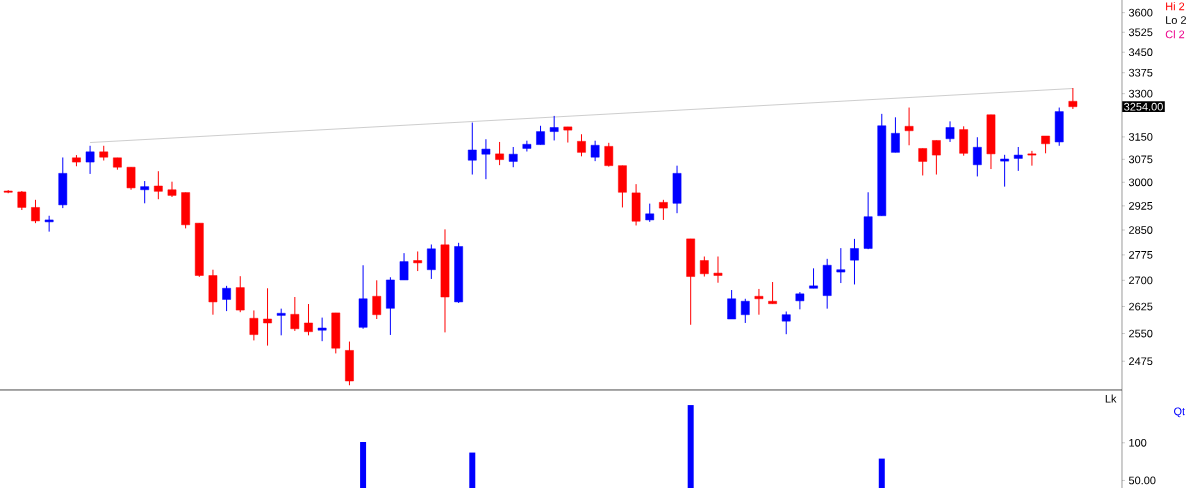 Image resolution: width=1199 pixels, height=488 pixels. I want to click on y-tick-label: 2475, so click(1141, 361).